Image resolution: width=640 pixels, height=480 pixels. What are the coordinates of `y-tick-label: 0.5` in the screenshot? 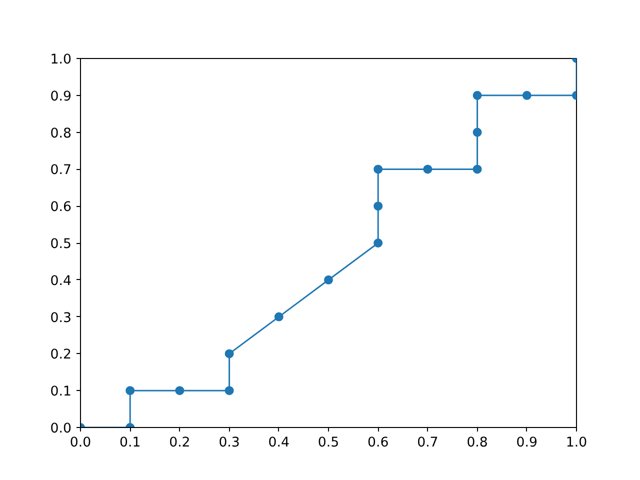 It's located at (61, 244).